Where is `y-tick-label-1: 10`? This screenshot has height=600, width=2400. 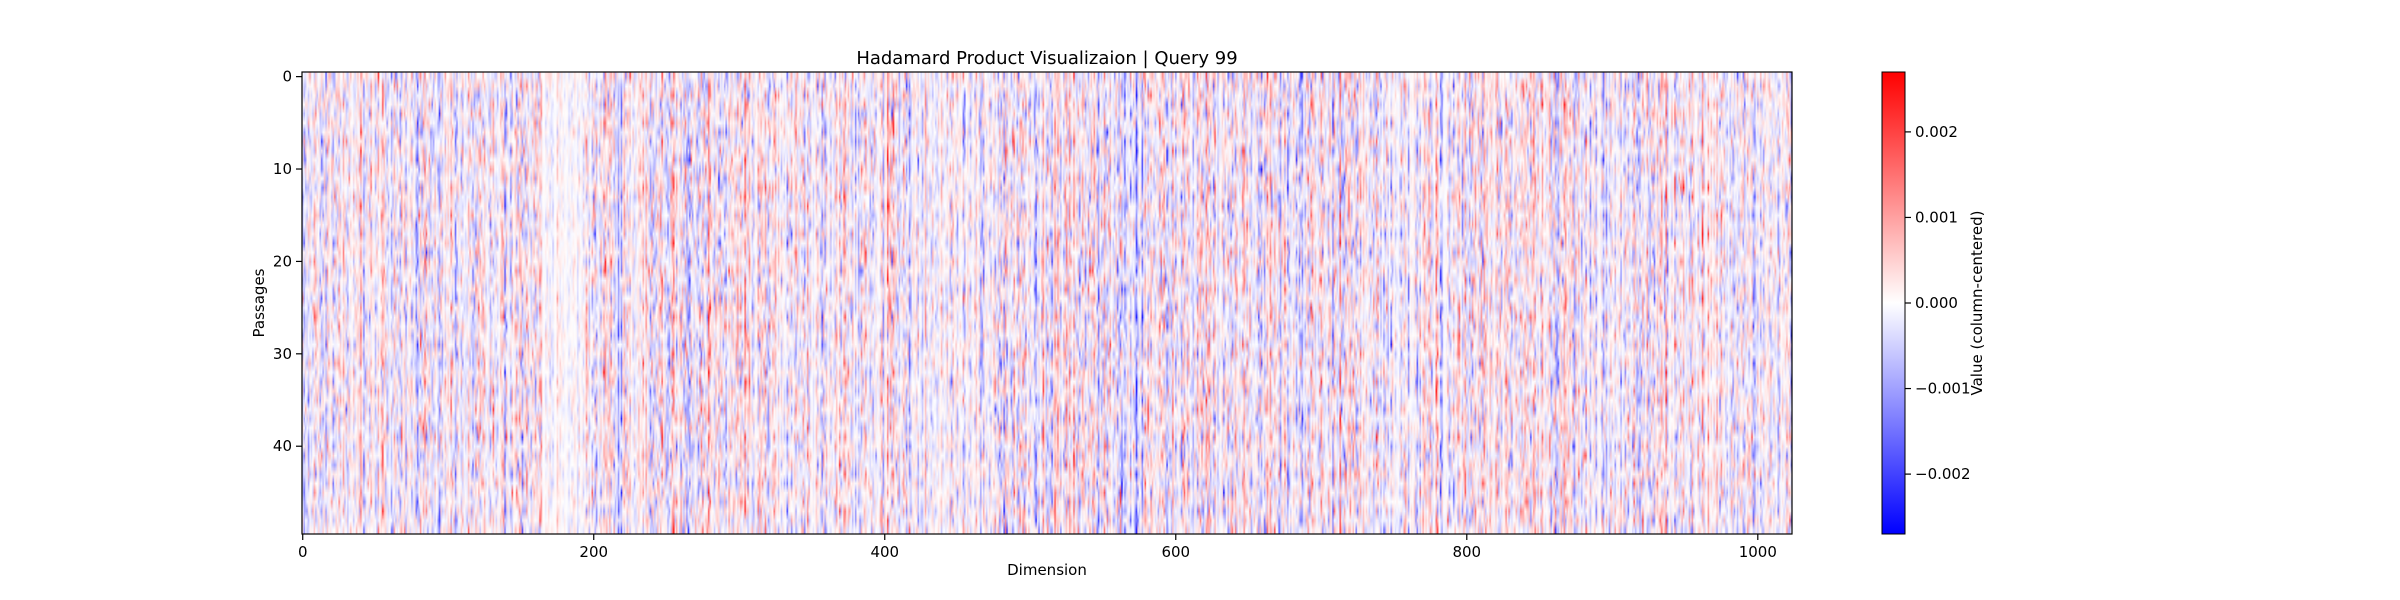
y-tick-label-1: 10 is located at coordinates (282, 169).